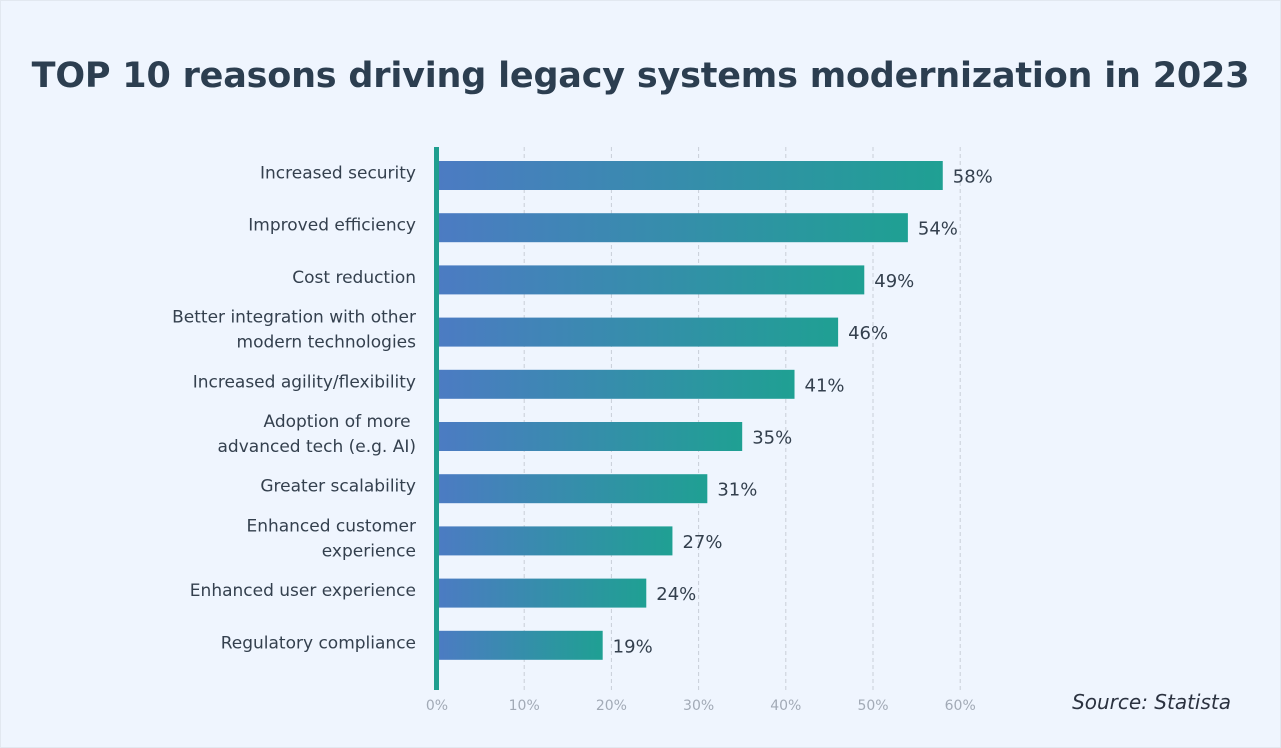  Describe the element at coordinates (331, 538) in the screenshot. I see `category-label: Enhanced customer experience` at that location.